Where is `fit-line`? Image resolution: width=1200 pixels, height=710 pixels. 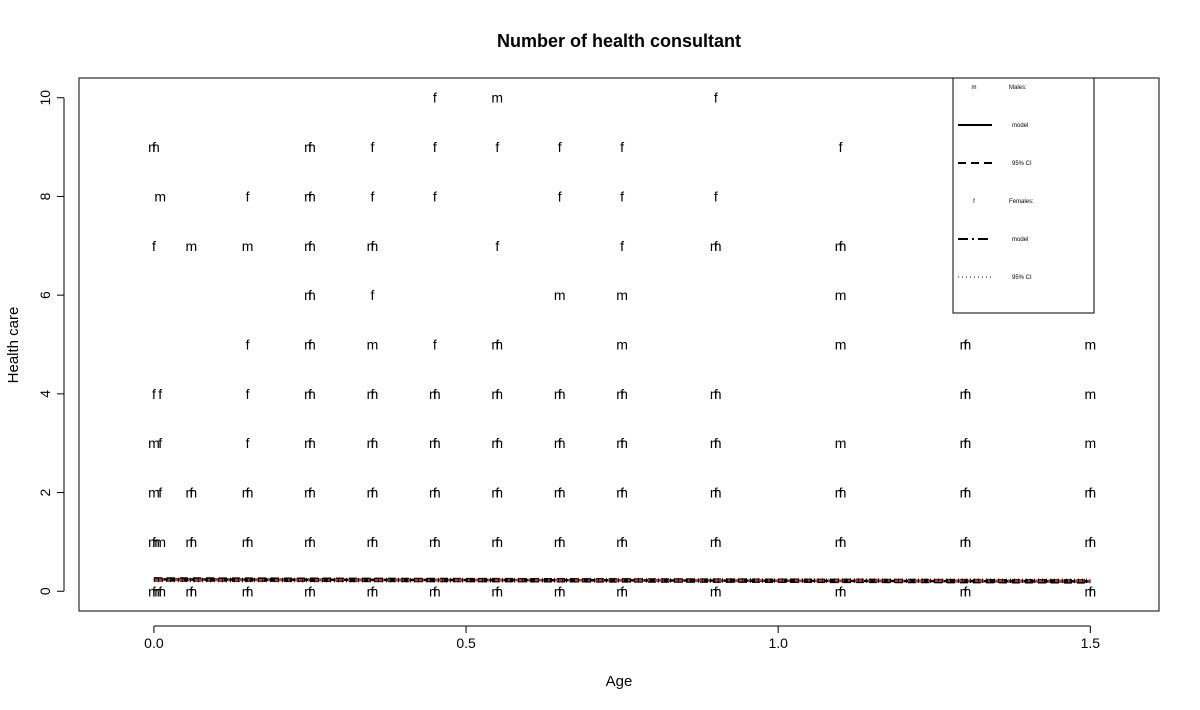 fit-line is located at coordinates (622, 581).